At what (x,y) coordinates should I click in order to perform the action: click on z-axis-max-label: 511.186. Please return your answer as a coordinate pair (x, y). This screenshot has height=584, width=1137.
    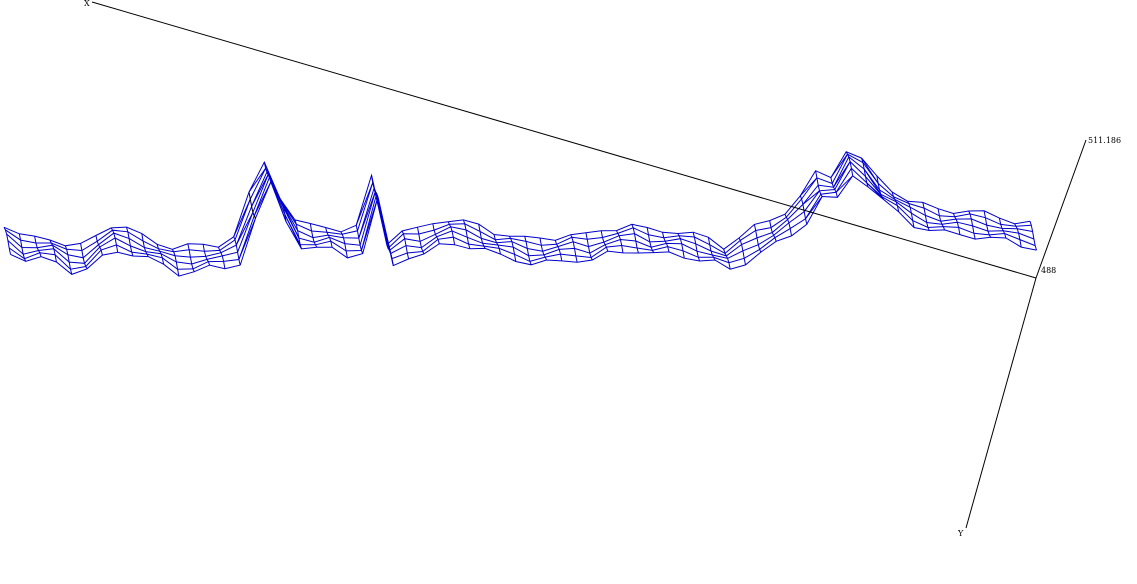
    Looking at the image, I should click on (1104, 140).